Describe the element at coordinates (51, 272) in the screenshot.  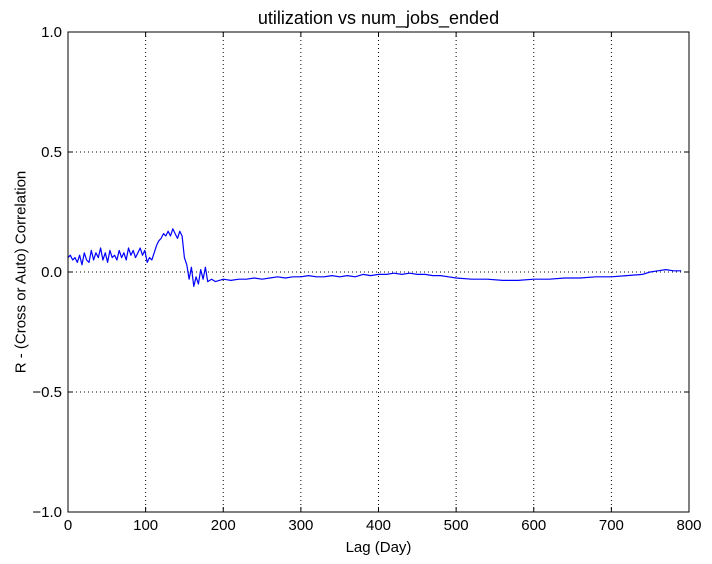
I see `y-tick-label: 0.0` at that location.